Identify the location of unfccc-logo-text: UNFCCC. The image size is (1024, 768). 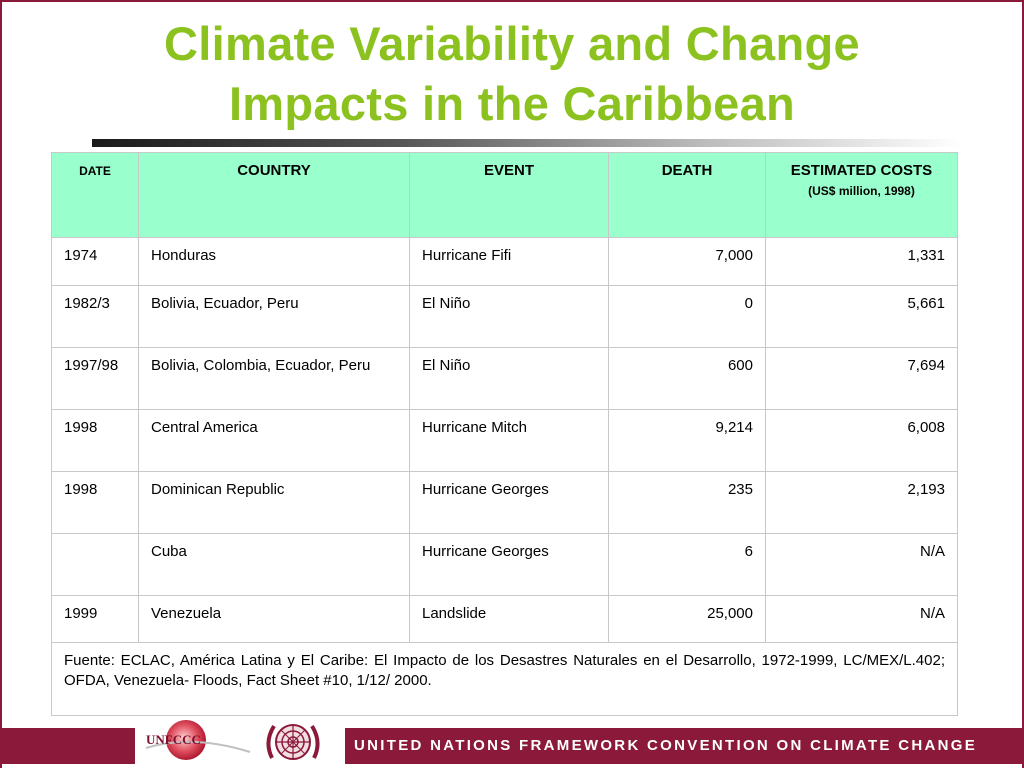
(173, 739).